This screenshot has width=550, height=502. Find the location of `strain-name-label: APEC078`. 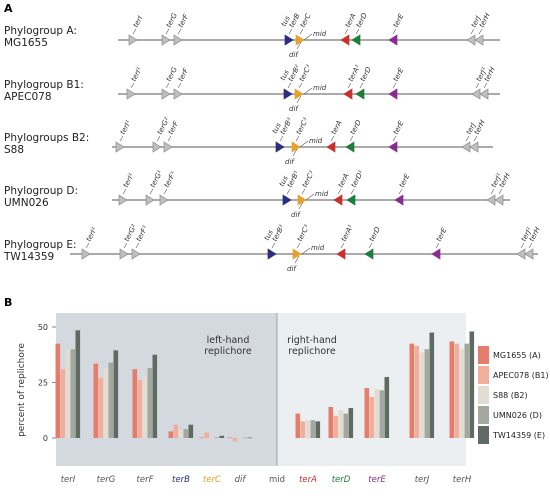

strain-name-label: APEC078 is located at coordinates (28, 97).